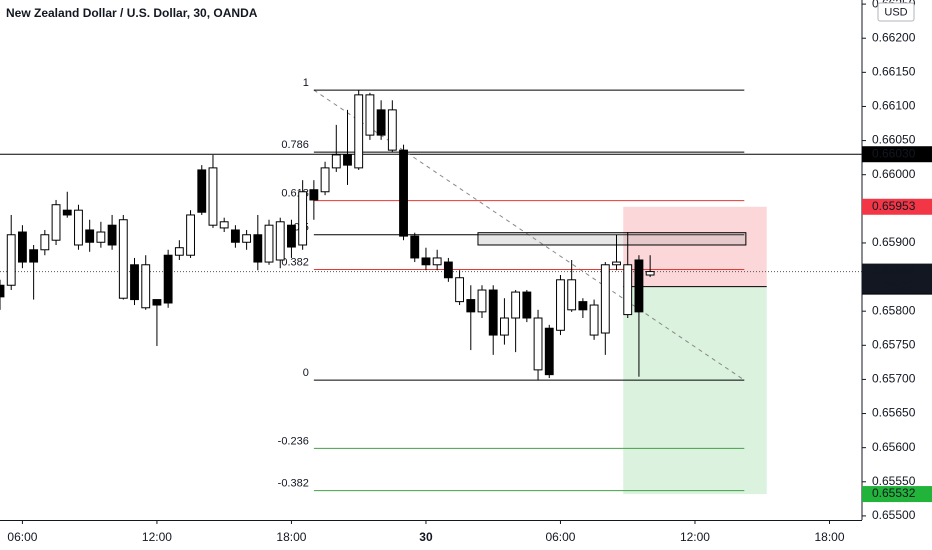  I want to click on x-tick-label: 30, so click(426, 537).